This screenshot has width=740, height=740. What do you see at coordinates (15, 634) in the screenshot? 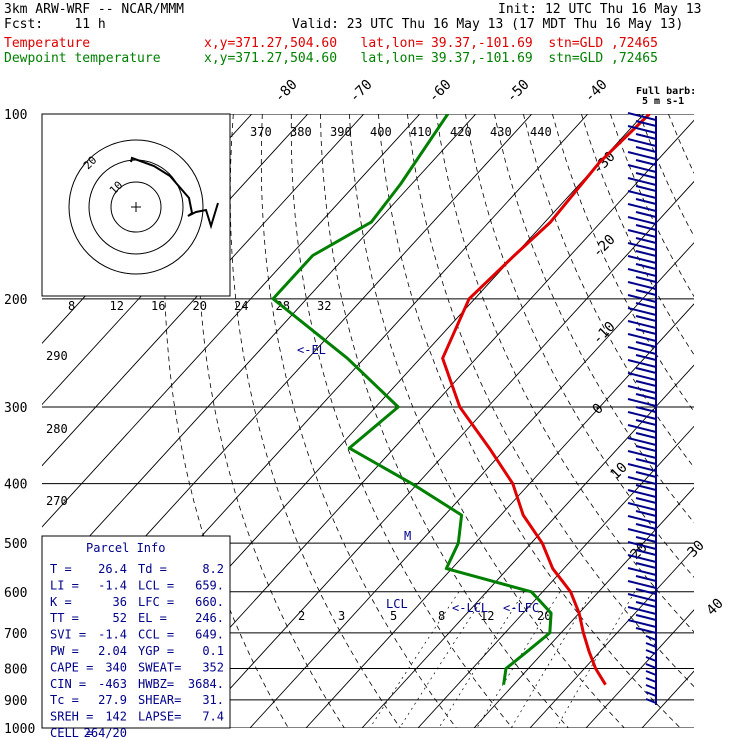
I see `pressure-label-700: 700` at bounding box center [15, 634].